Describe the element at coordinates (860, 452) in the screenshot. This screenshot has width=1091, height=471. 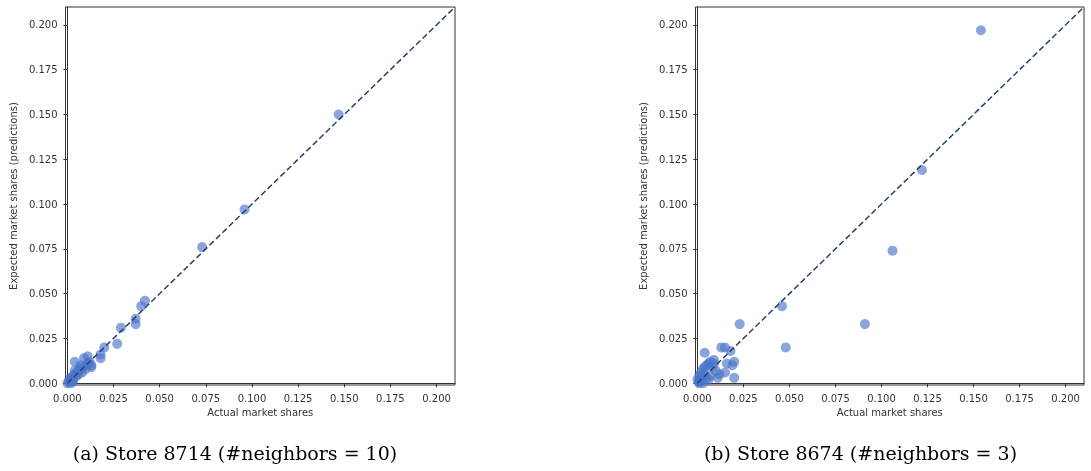
I see `text: (b) Store 8674 (#neighbors = 3)` at that location.